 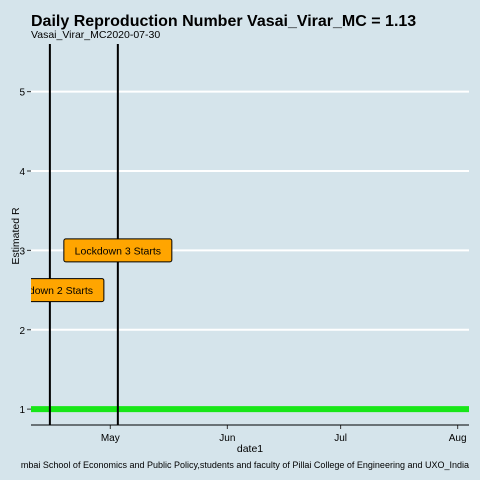 I want to click on y-tick-label: 5, so click(x=22, y=93).